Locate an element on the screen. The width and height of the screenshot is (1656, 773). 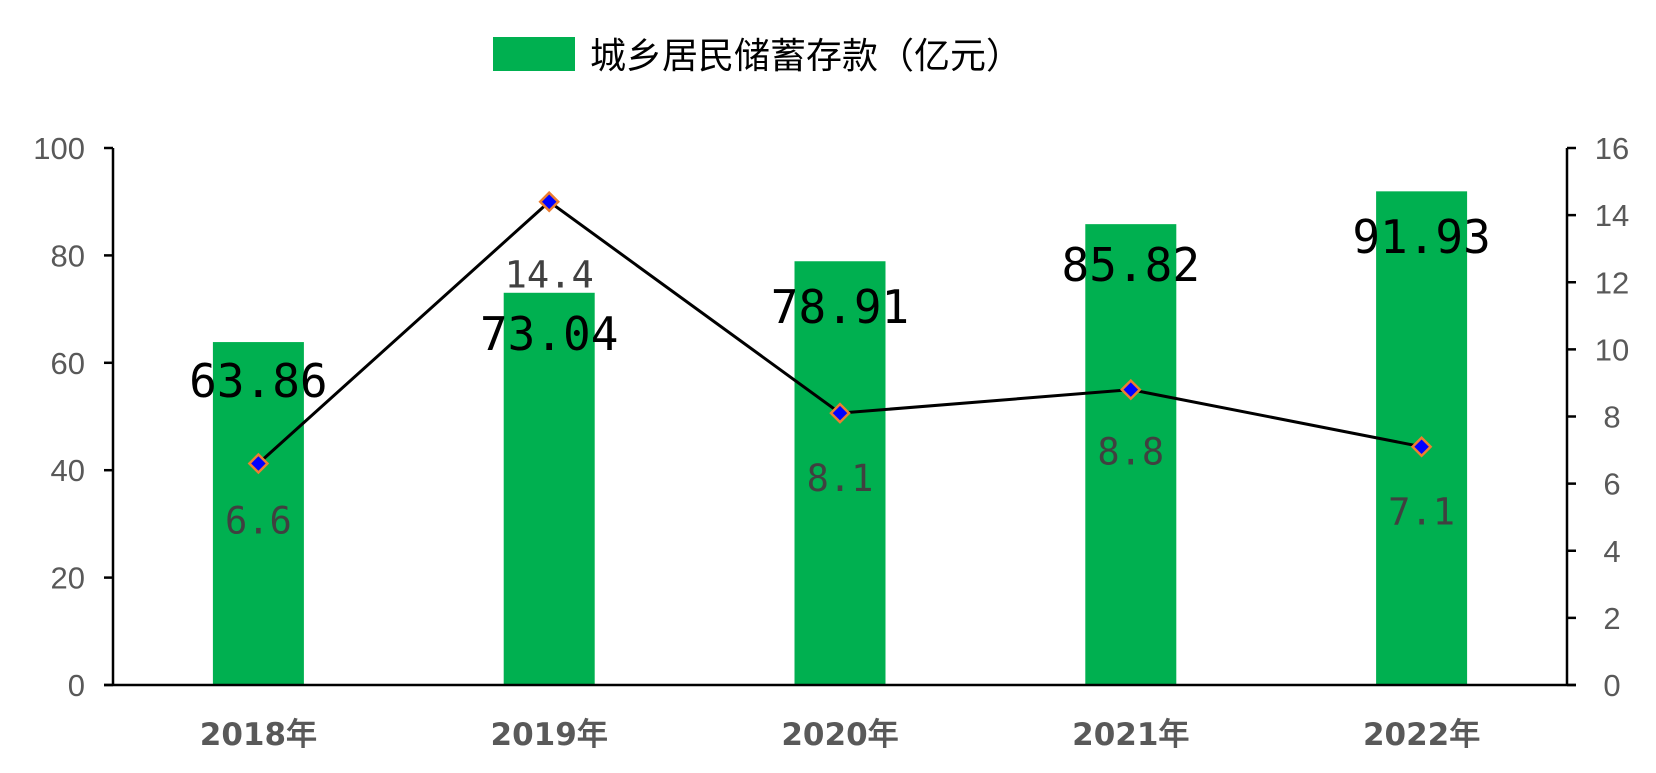
x-tick-label: 2022年 is located at coordinates (1421, 735).